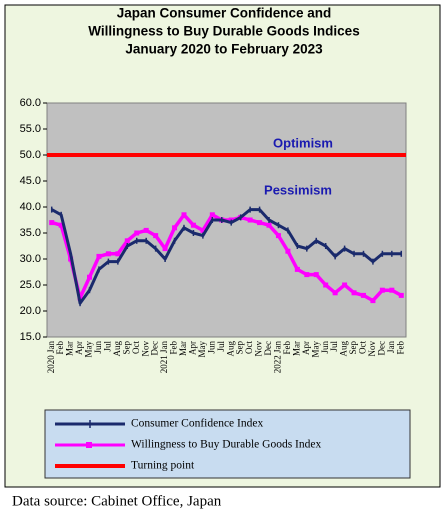 This screenshot has height=522, width=446. I want to click on chart-title: January 2020 to February 2023, so click(224, 49).